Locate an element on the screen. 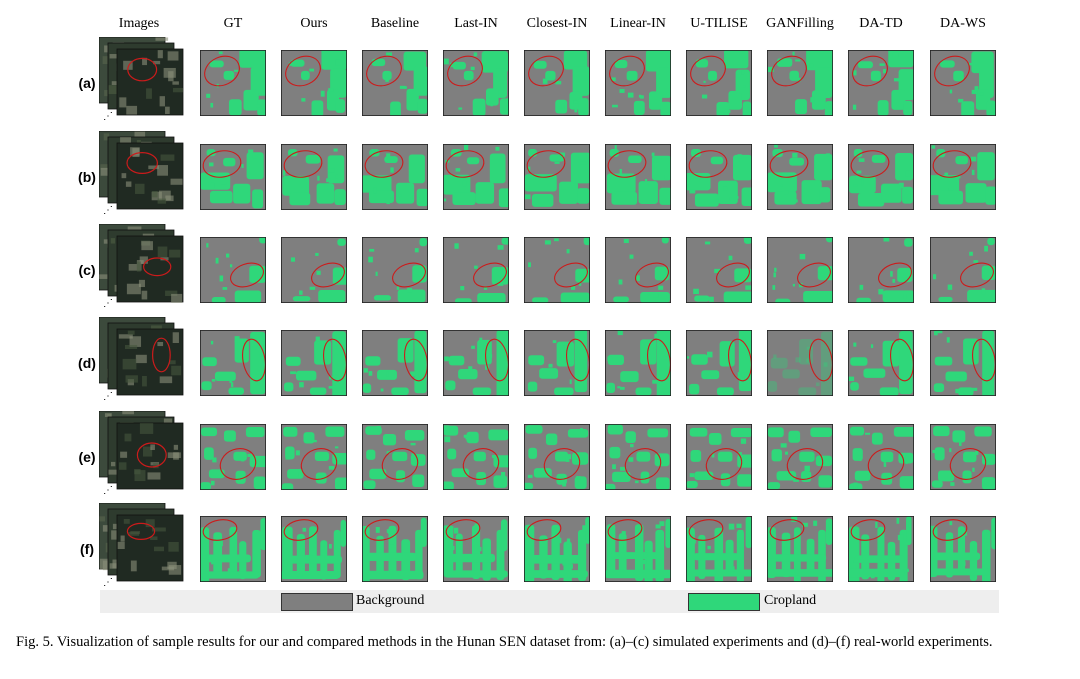  legend-background-swatch is located at coordinates (317, 602).